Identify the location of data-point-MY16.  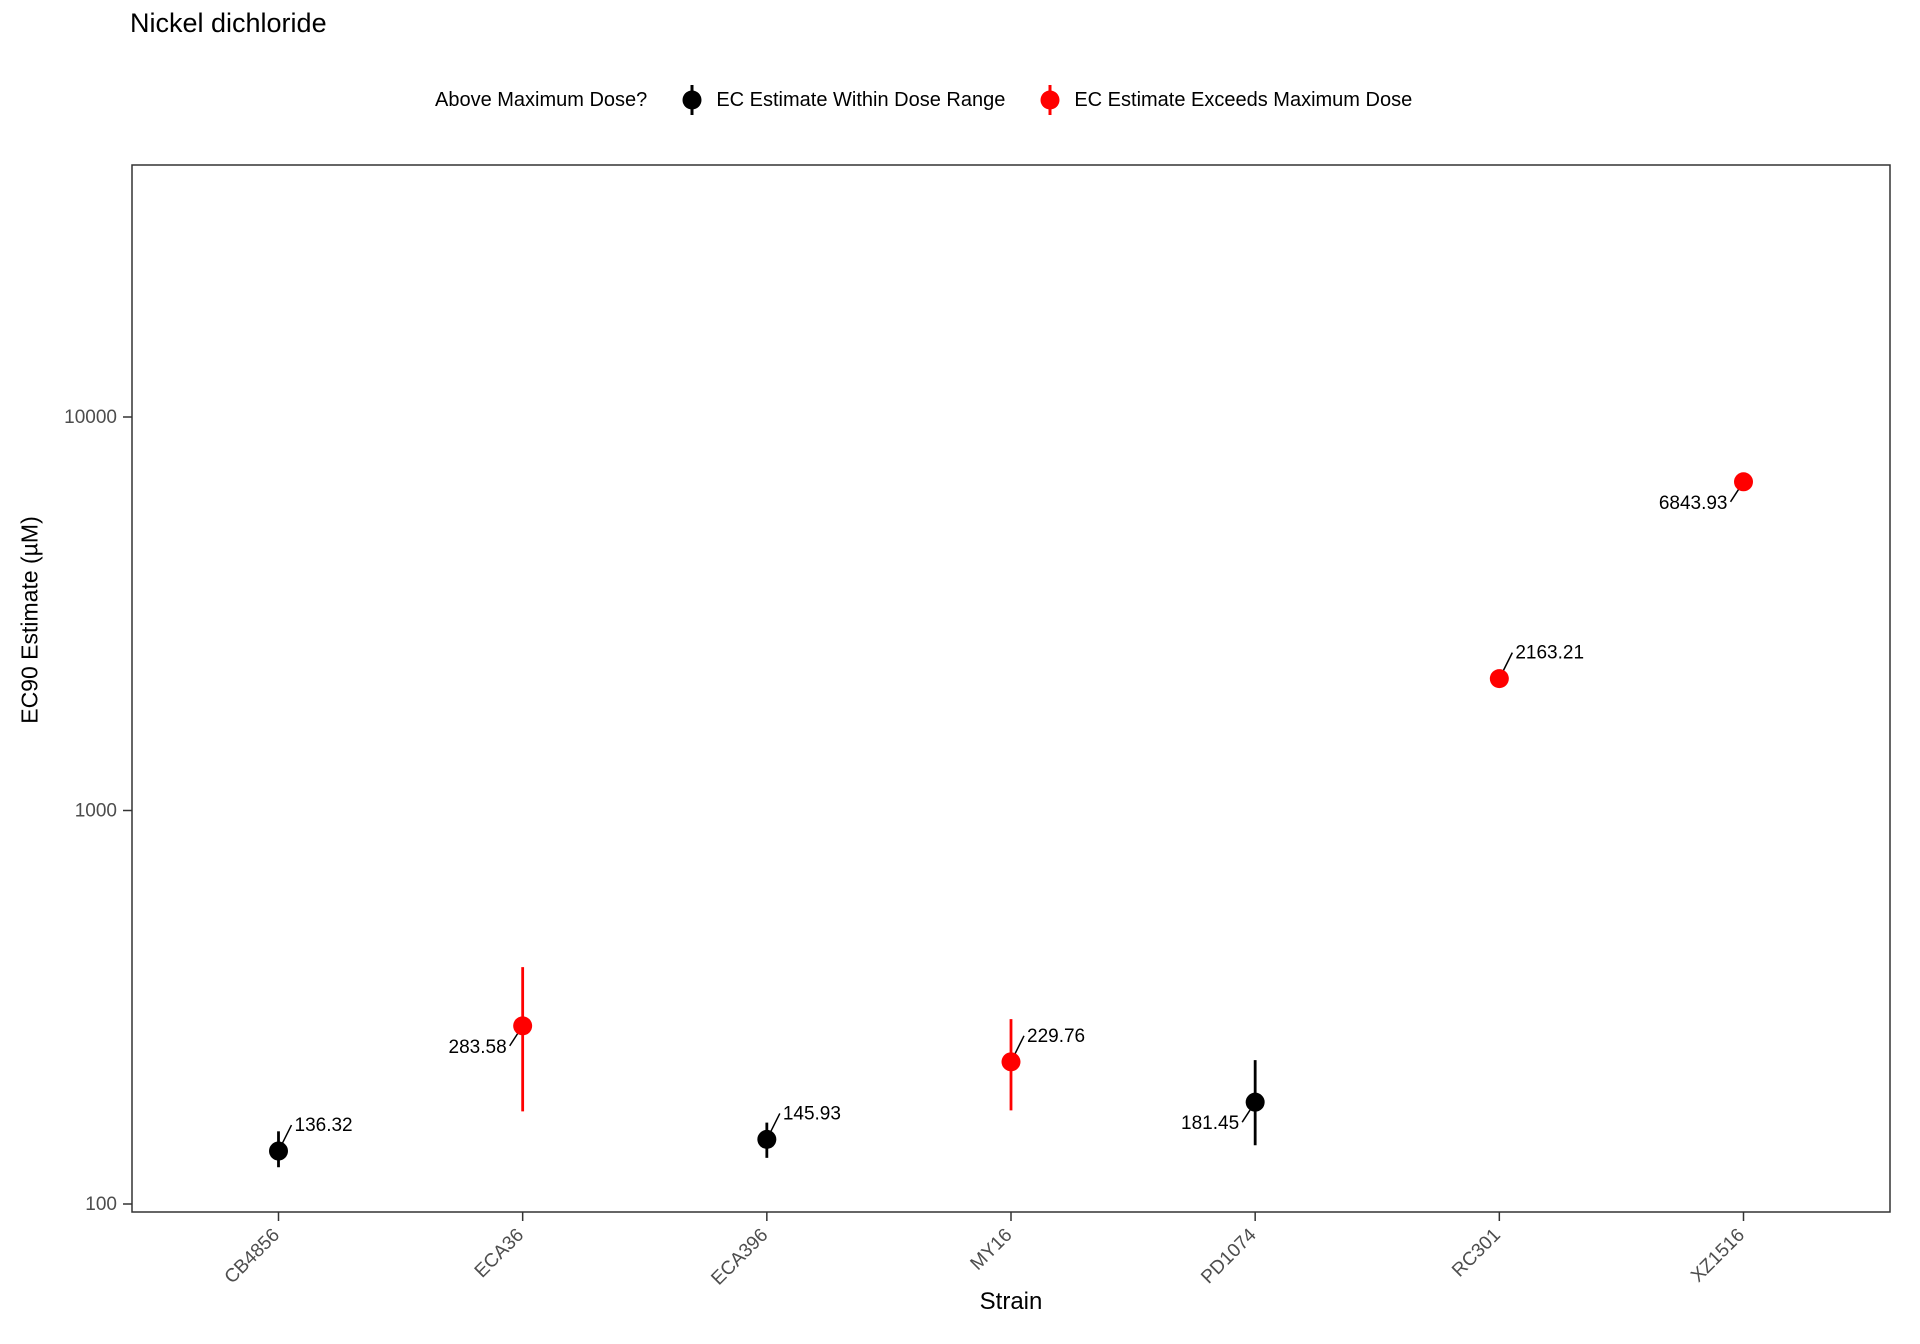
(1011, 1062).